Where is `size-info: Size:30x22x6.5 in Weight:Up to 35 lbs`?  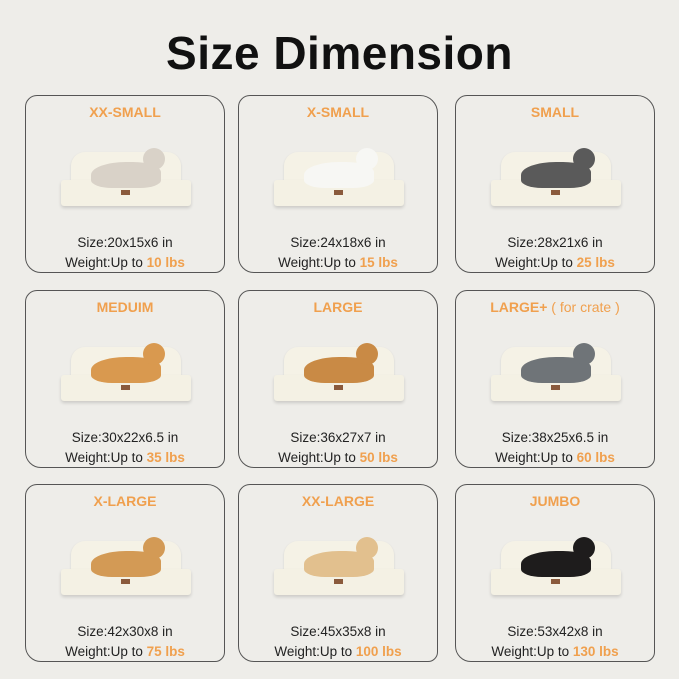 size-info: Size:30x22x6.5 in Weight:Up to 35 lbs is located at coordinates (125, 448).